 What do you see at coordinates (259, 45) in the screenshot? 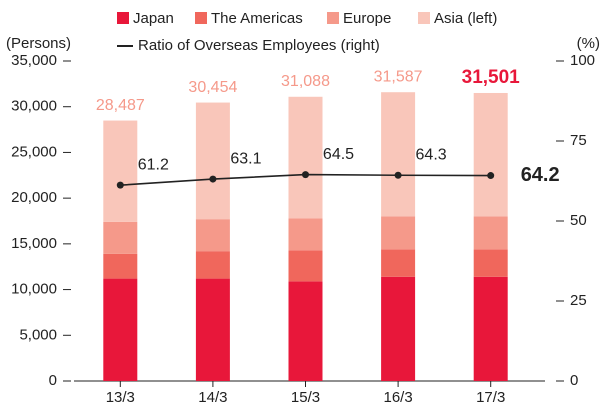
I see `legend-label: Ratio of Overseas Employees (right)` at bounding box center [259, 45].